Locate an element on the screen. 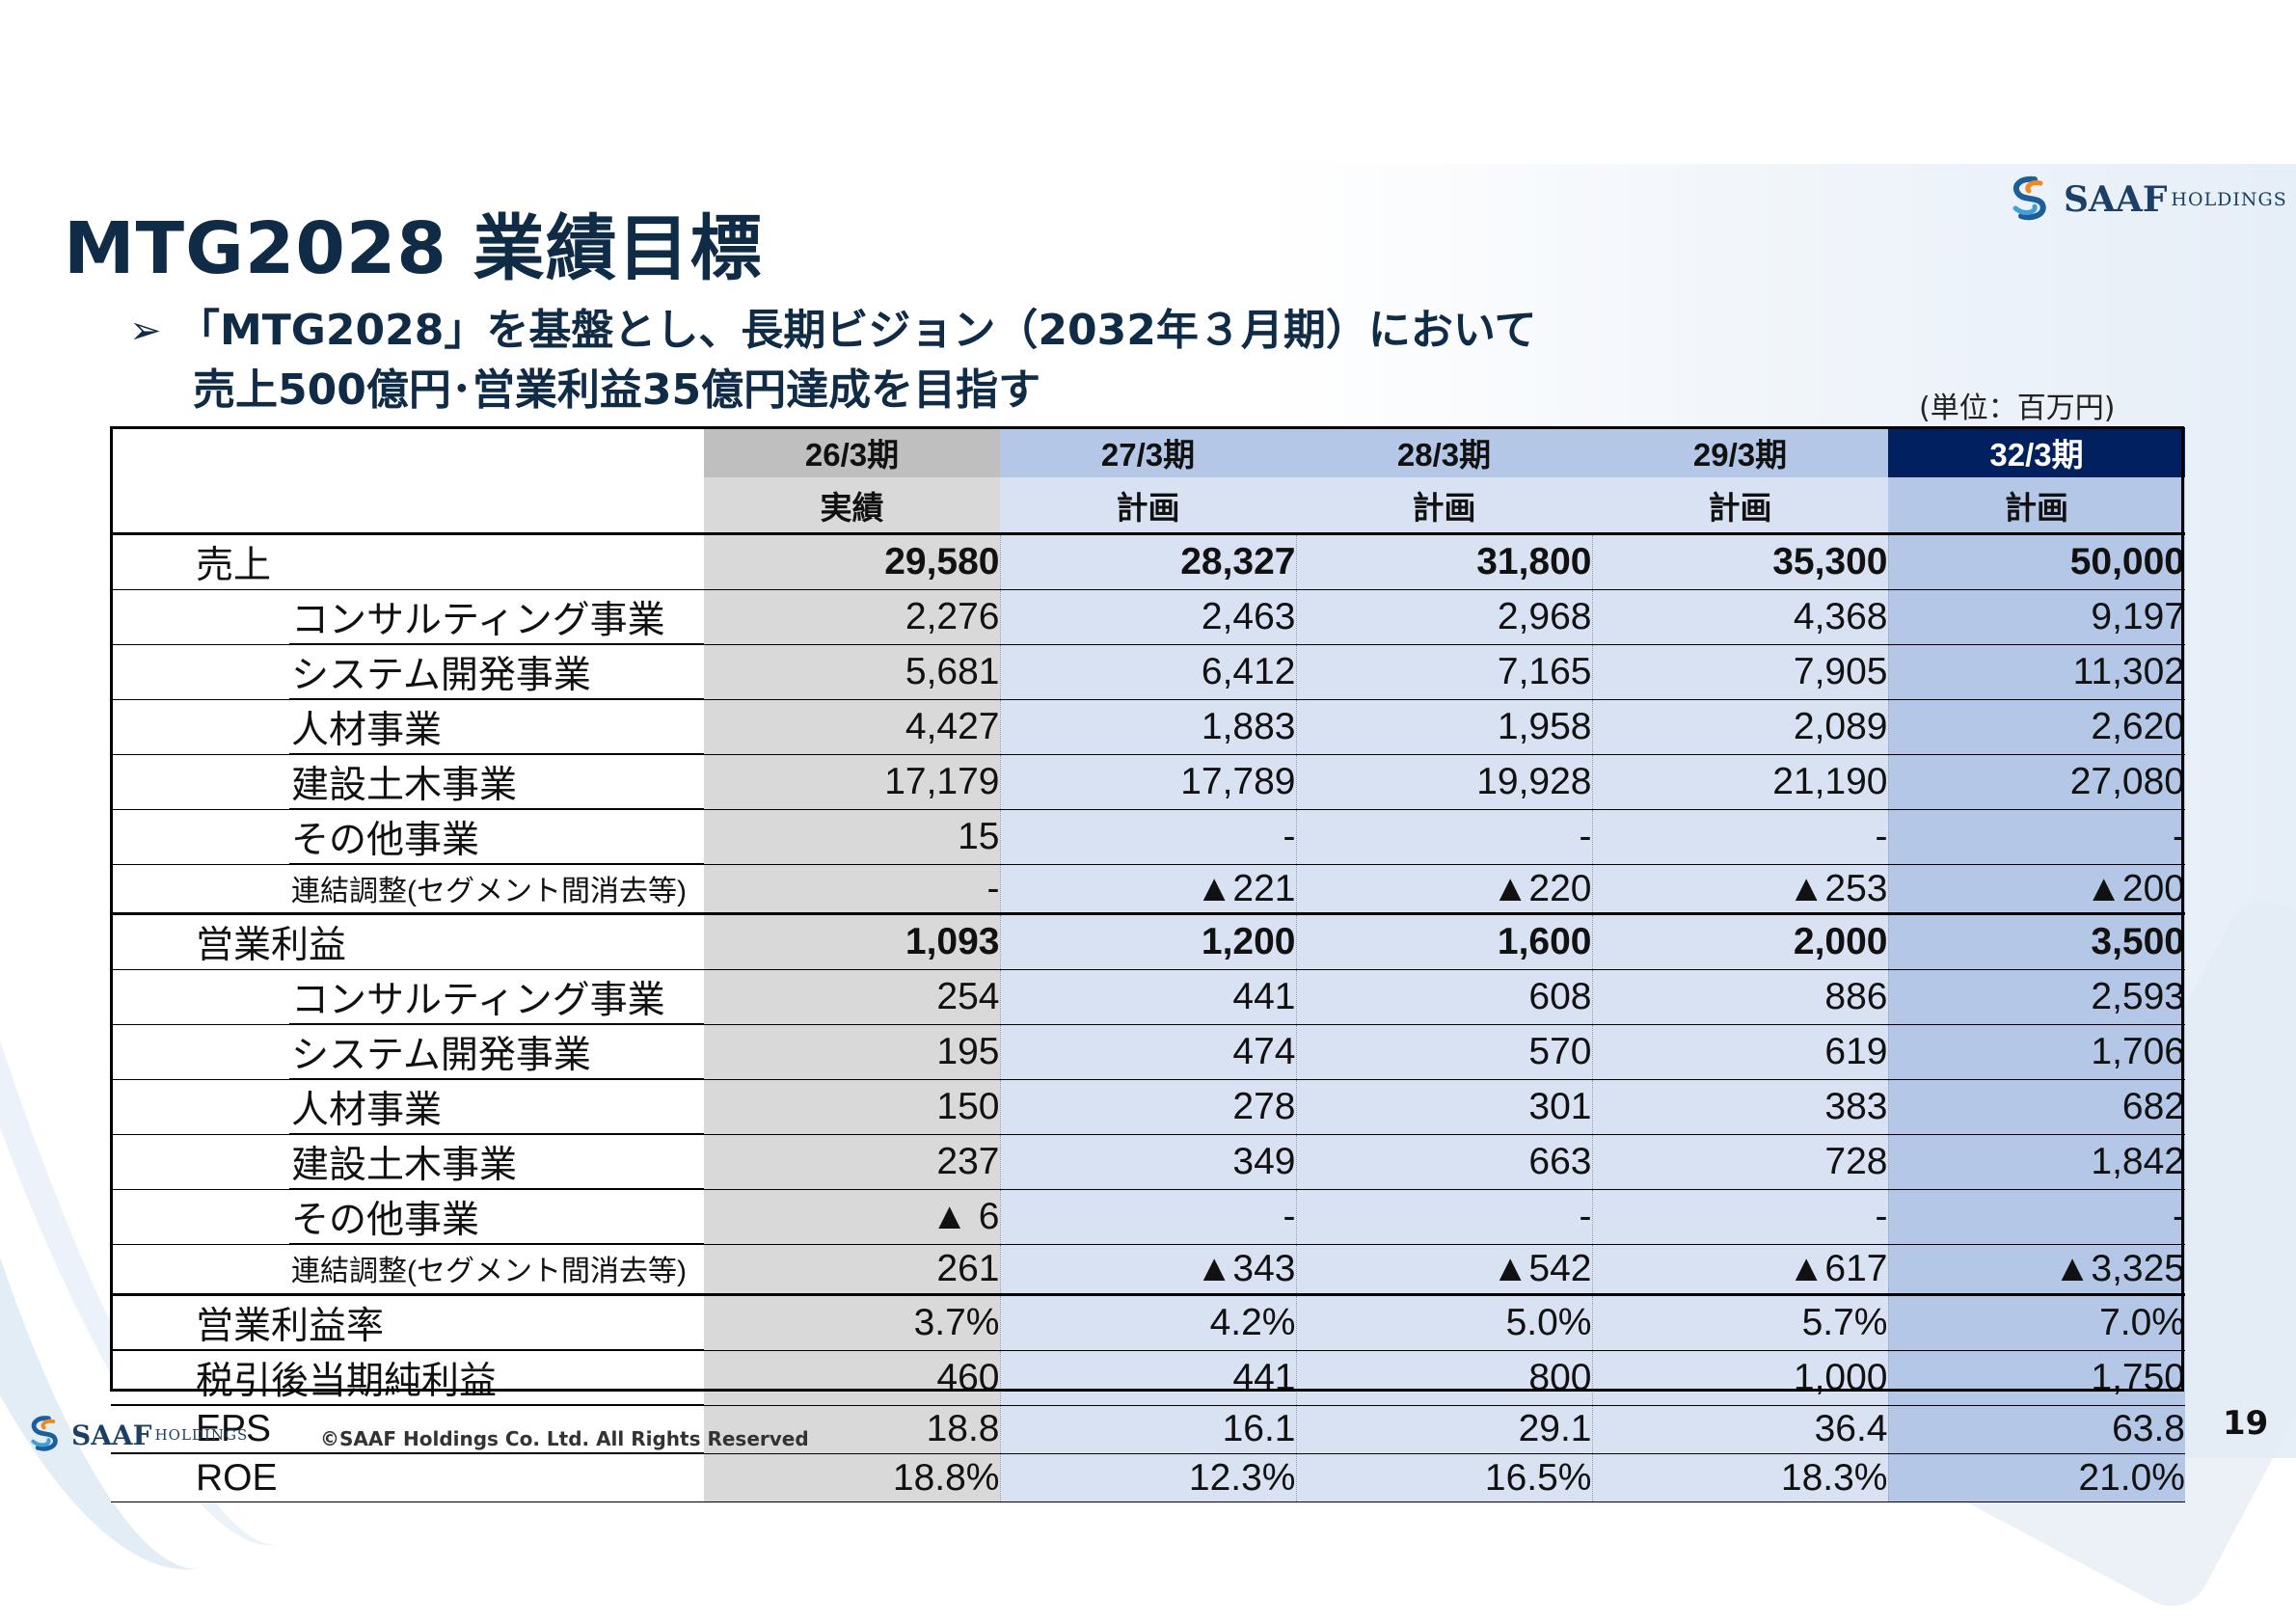 This screenshot has height=1623, width=2296. row-label: システム開発事業 is located at coordinates (441, 676).